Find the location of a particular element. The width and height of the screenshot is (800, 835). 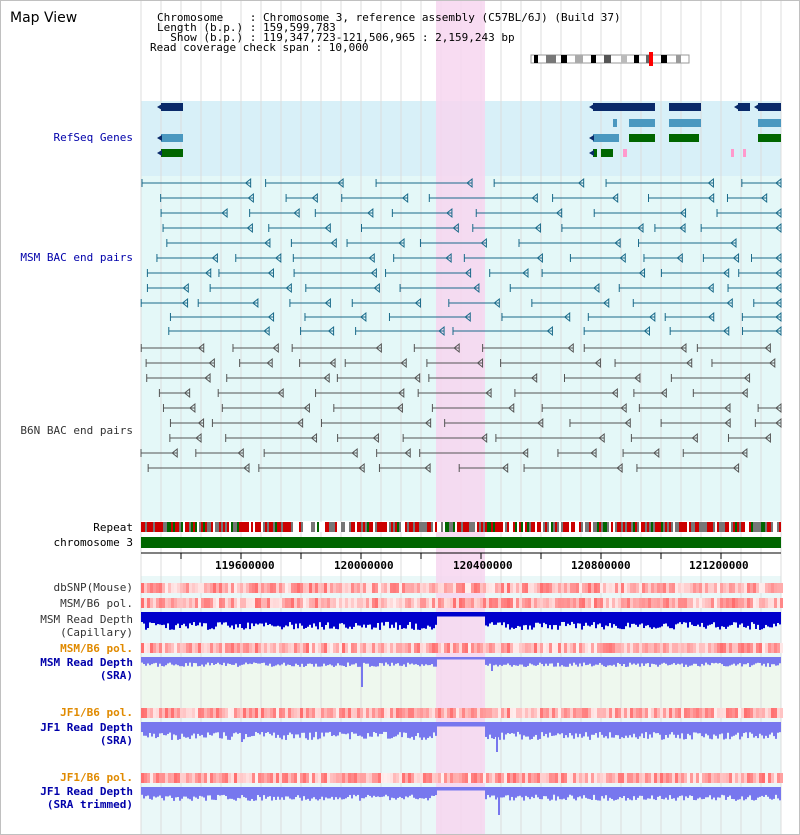

track-label-jf1-depth-trimmed: JF1 Read Depth is located at coordinates (86, 791).